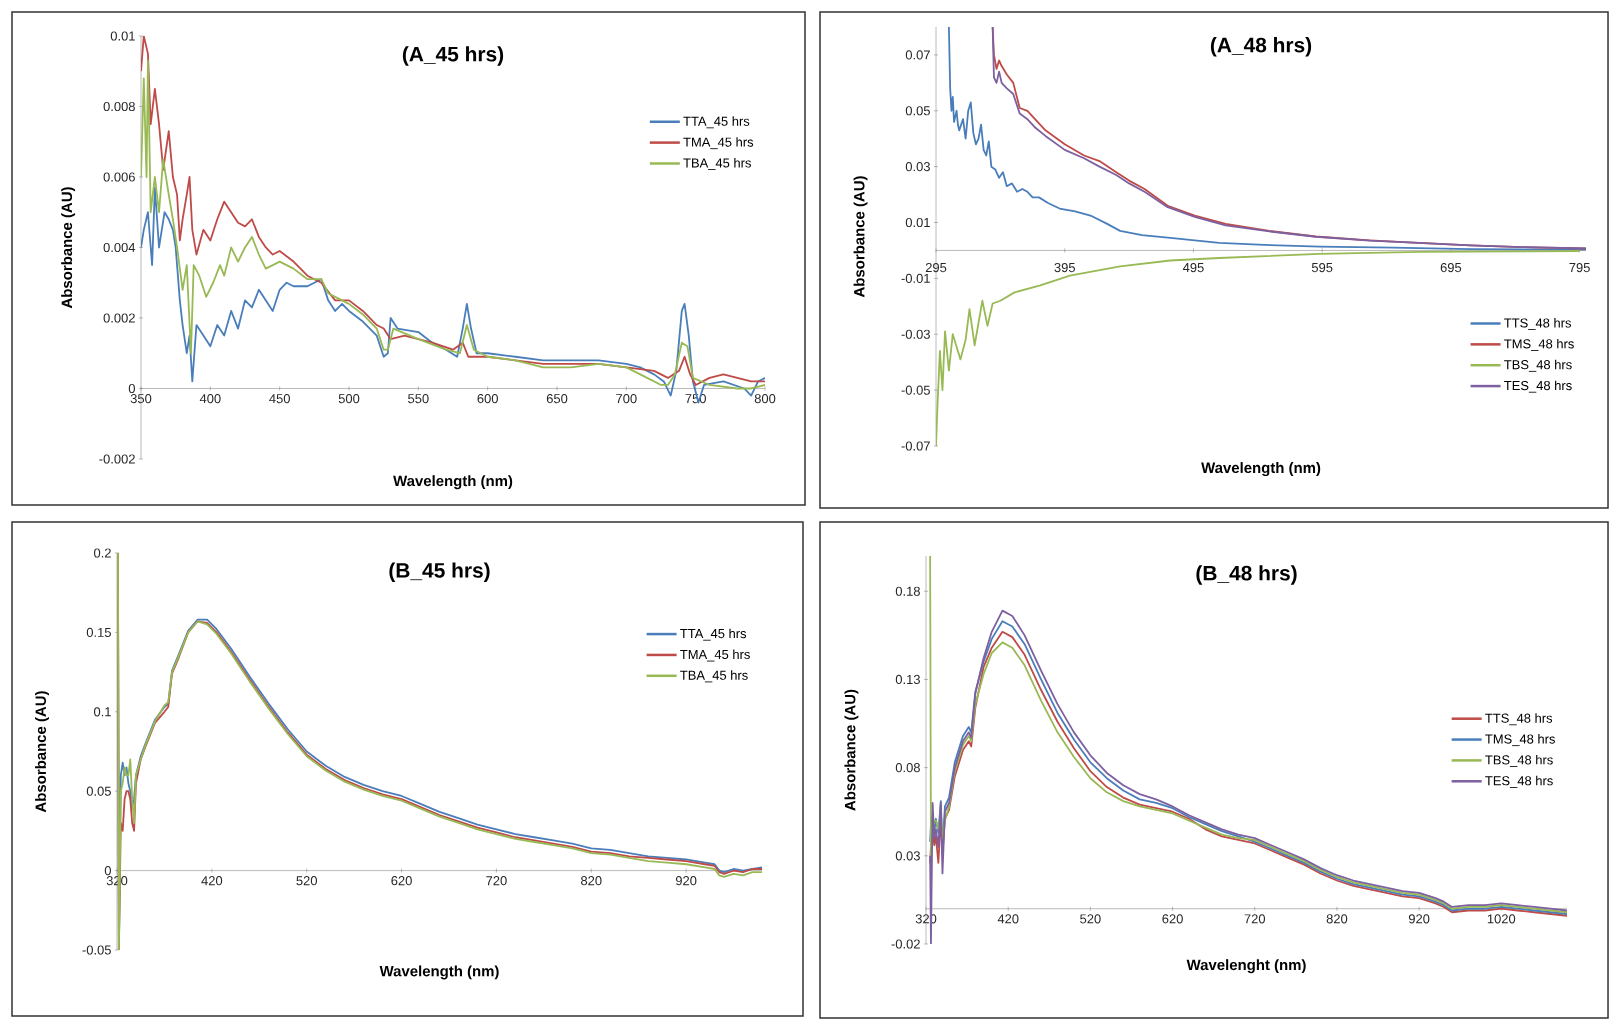  I want to click on x-tick-label: 350, so click(141, 399).